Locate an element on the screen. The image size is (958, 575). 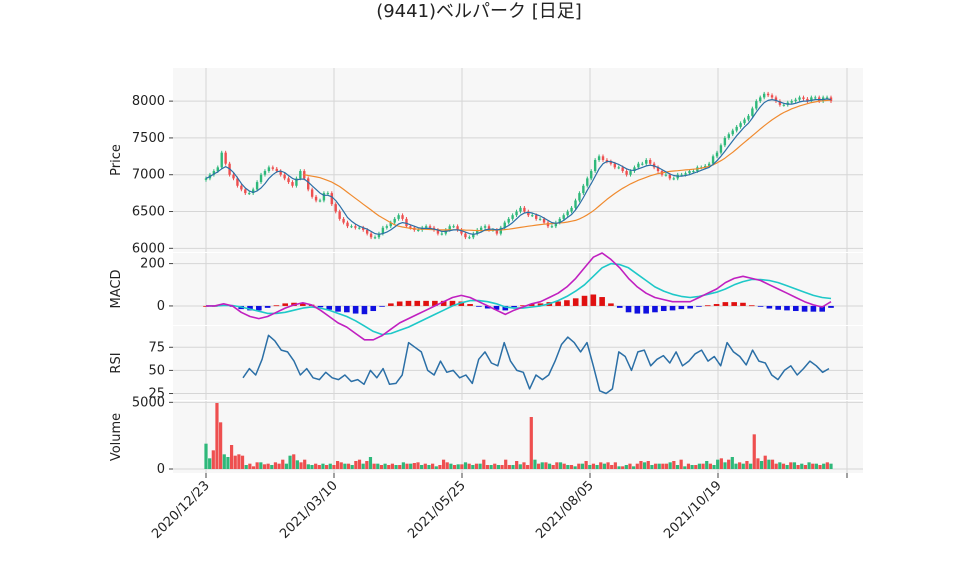
y-axis-label: Price is located at coordinates (116, 160).